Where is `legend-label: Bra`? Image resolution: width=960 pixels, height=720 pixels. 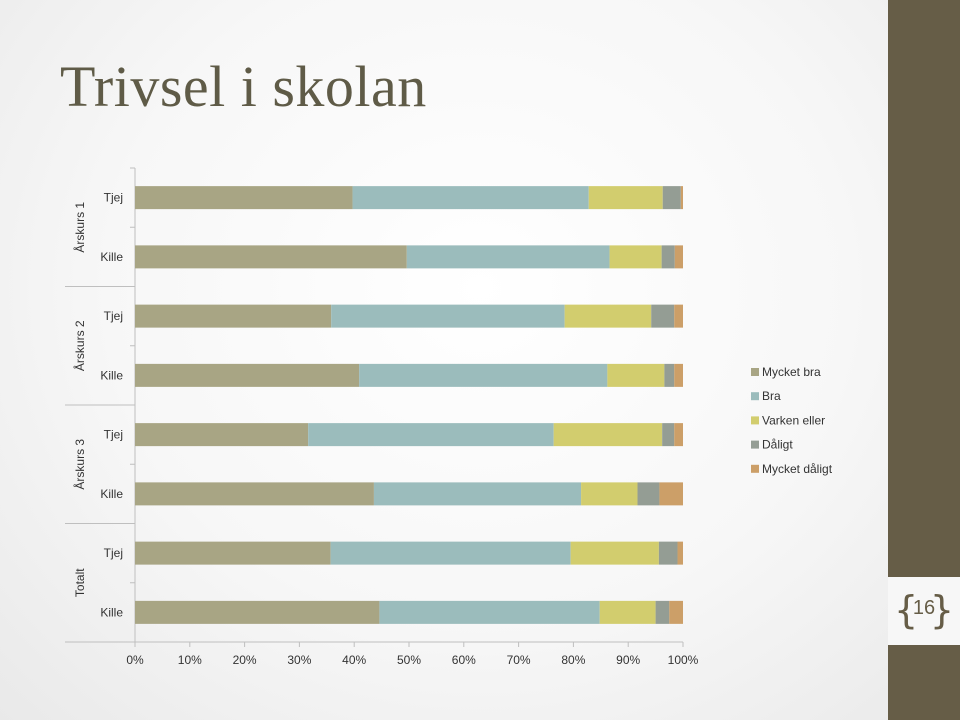 legend-label: Bra is located at coordinates (771, 396).